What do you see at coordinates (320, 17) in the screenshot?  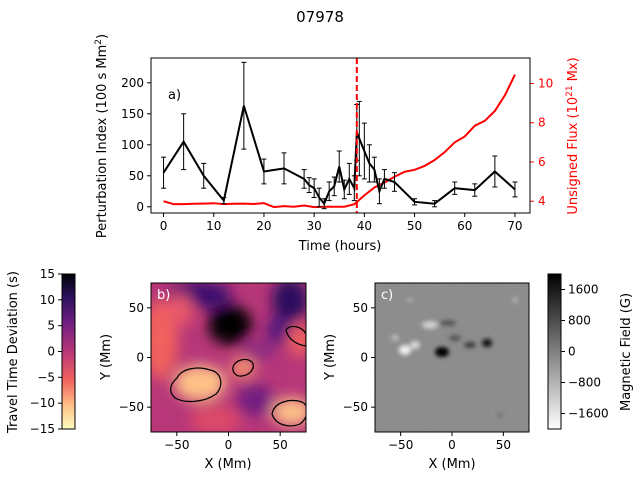 I see `figure-title: 07978` at bounding box center [320, 17].